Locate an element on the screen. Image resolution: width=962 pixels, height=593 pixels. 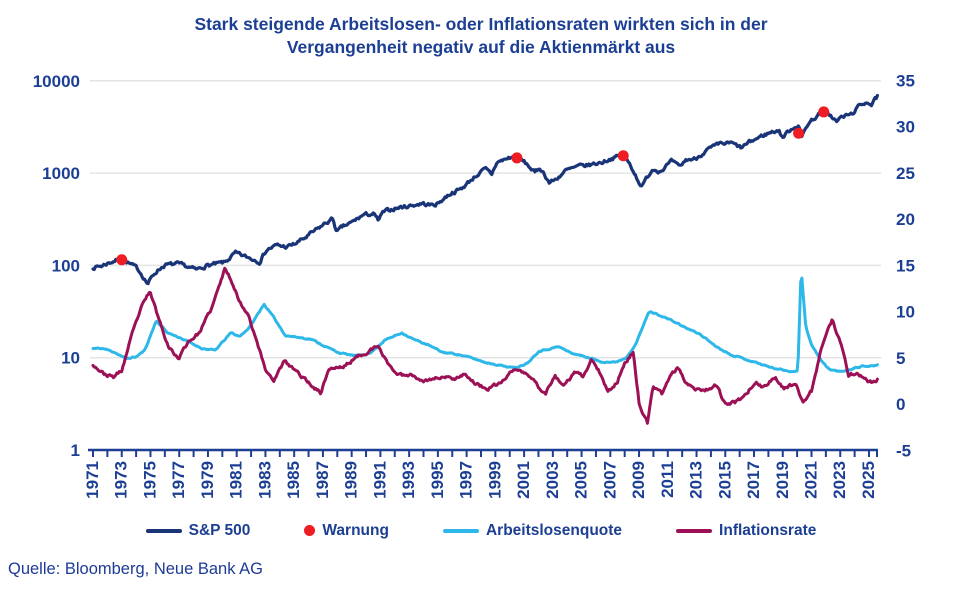
legend-item-sp500: S&P 500 is located at coordinates (198, 530).